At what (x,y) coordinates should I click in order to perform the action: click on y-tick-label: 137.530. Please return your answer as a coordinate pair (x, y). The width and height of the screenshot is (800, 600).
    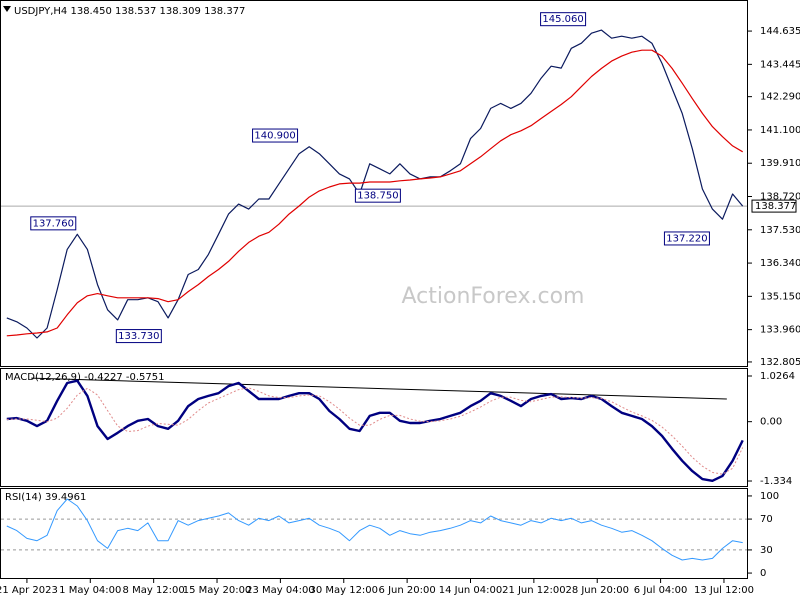
    Looking at the image, I should click on (780, 230).